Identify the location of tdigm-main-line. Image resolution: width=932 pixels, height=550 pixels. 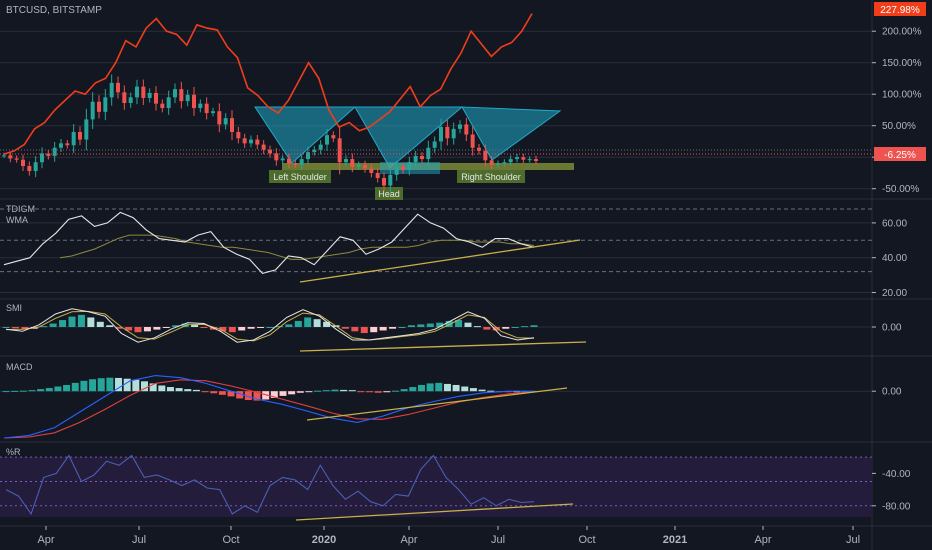
(269, 243).